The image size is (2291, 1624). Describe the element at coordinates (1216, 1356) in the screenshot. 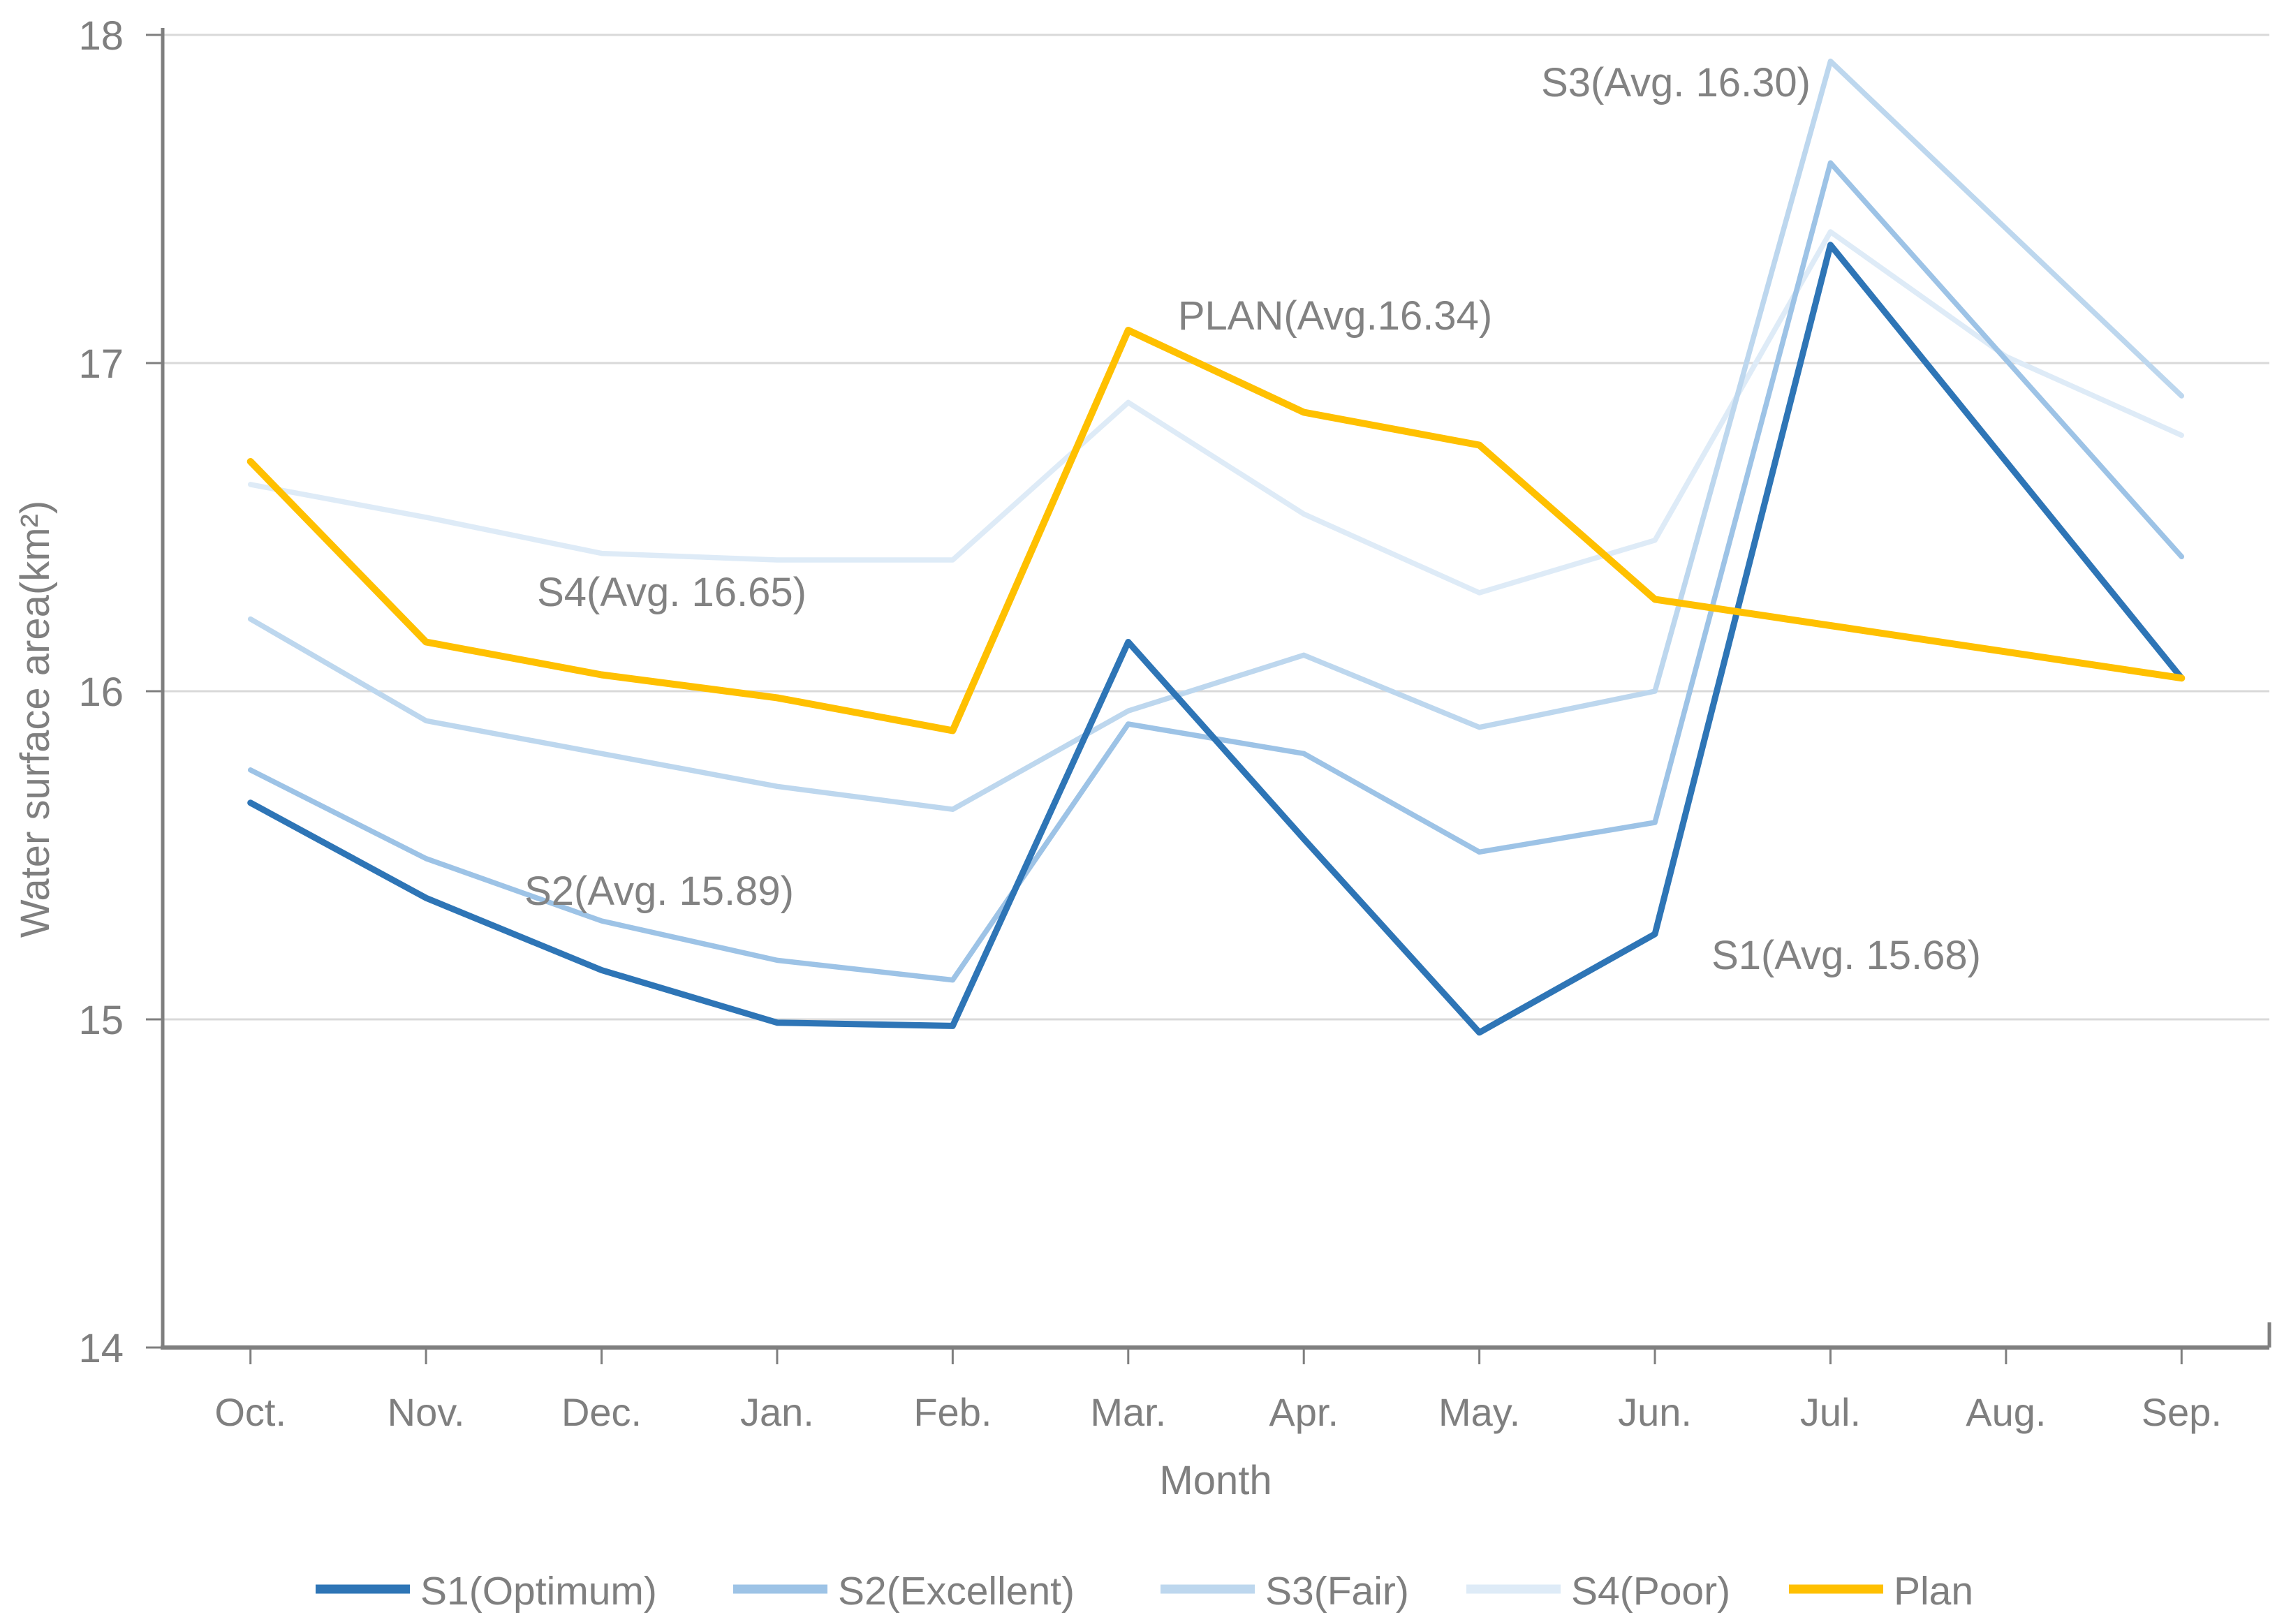

I see `x-tick-marks` at that location.